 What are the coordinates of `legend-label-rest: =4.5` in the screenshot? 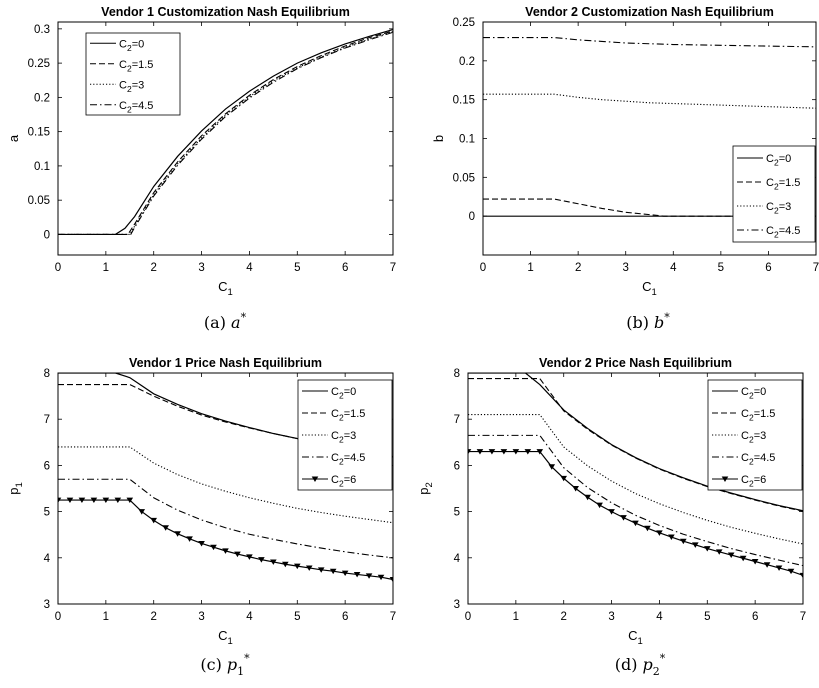 It's located at (355, 458).